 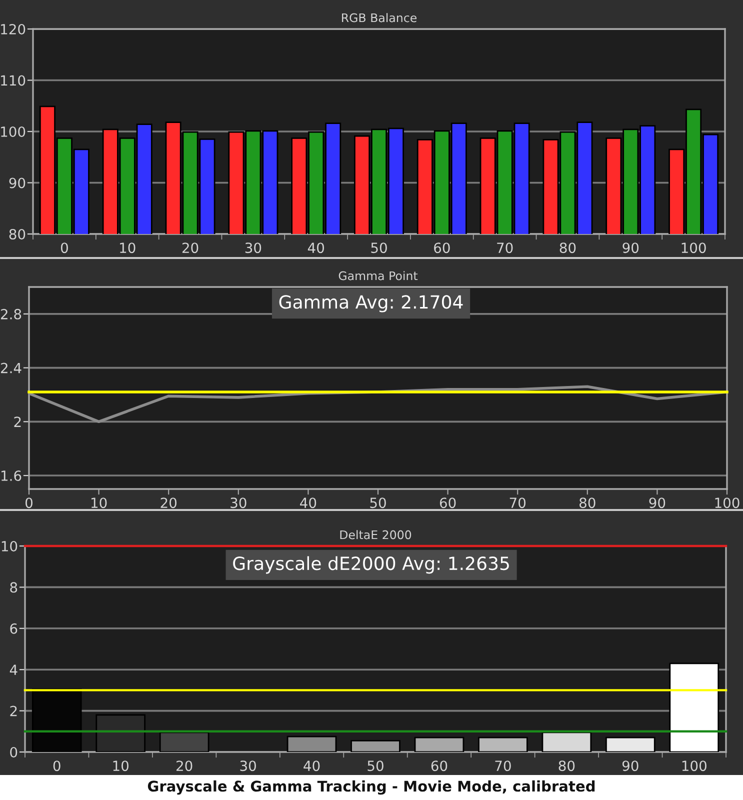 What do you see at coordinates (371, 565) in the screenshot?
I see `annotation: Grayscale dE2000 Avg: 1.2635` at bounding box center [371, 565].